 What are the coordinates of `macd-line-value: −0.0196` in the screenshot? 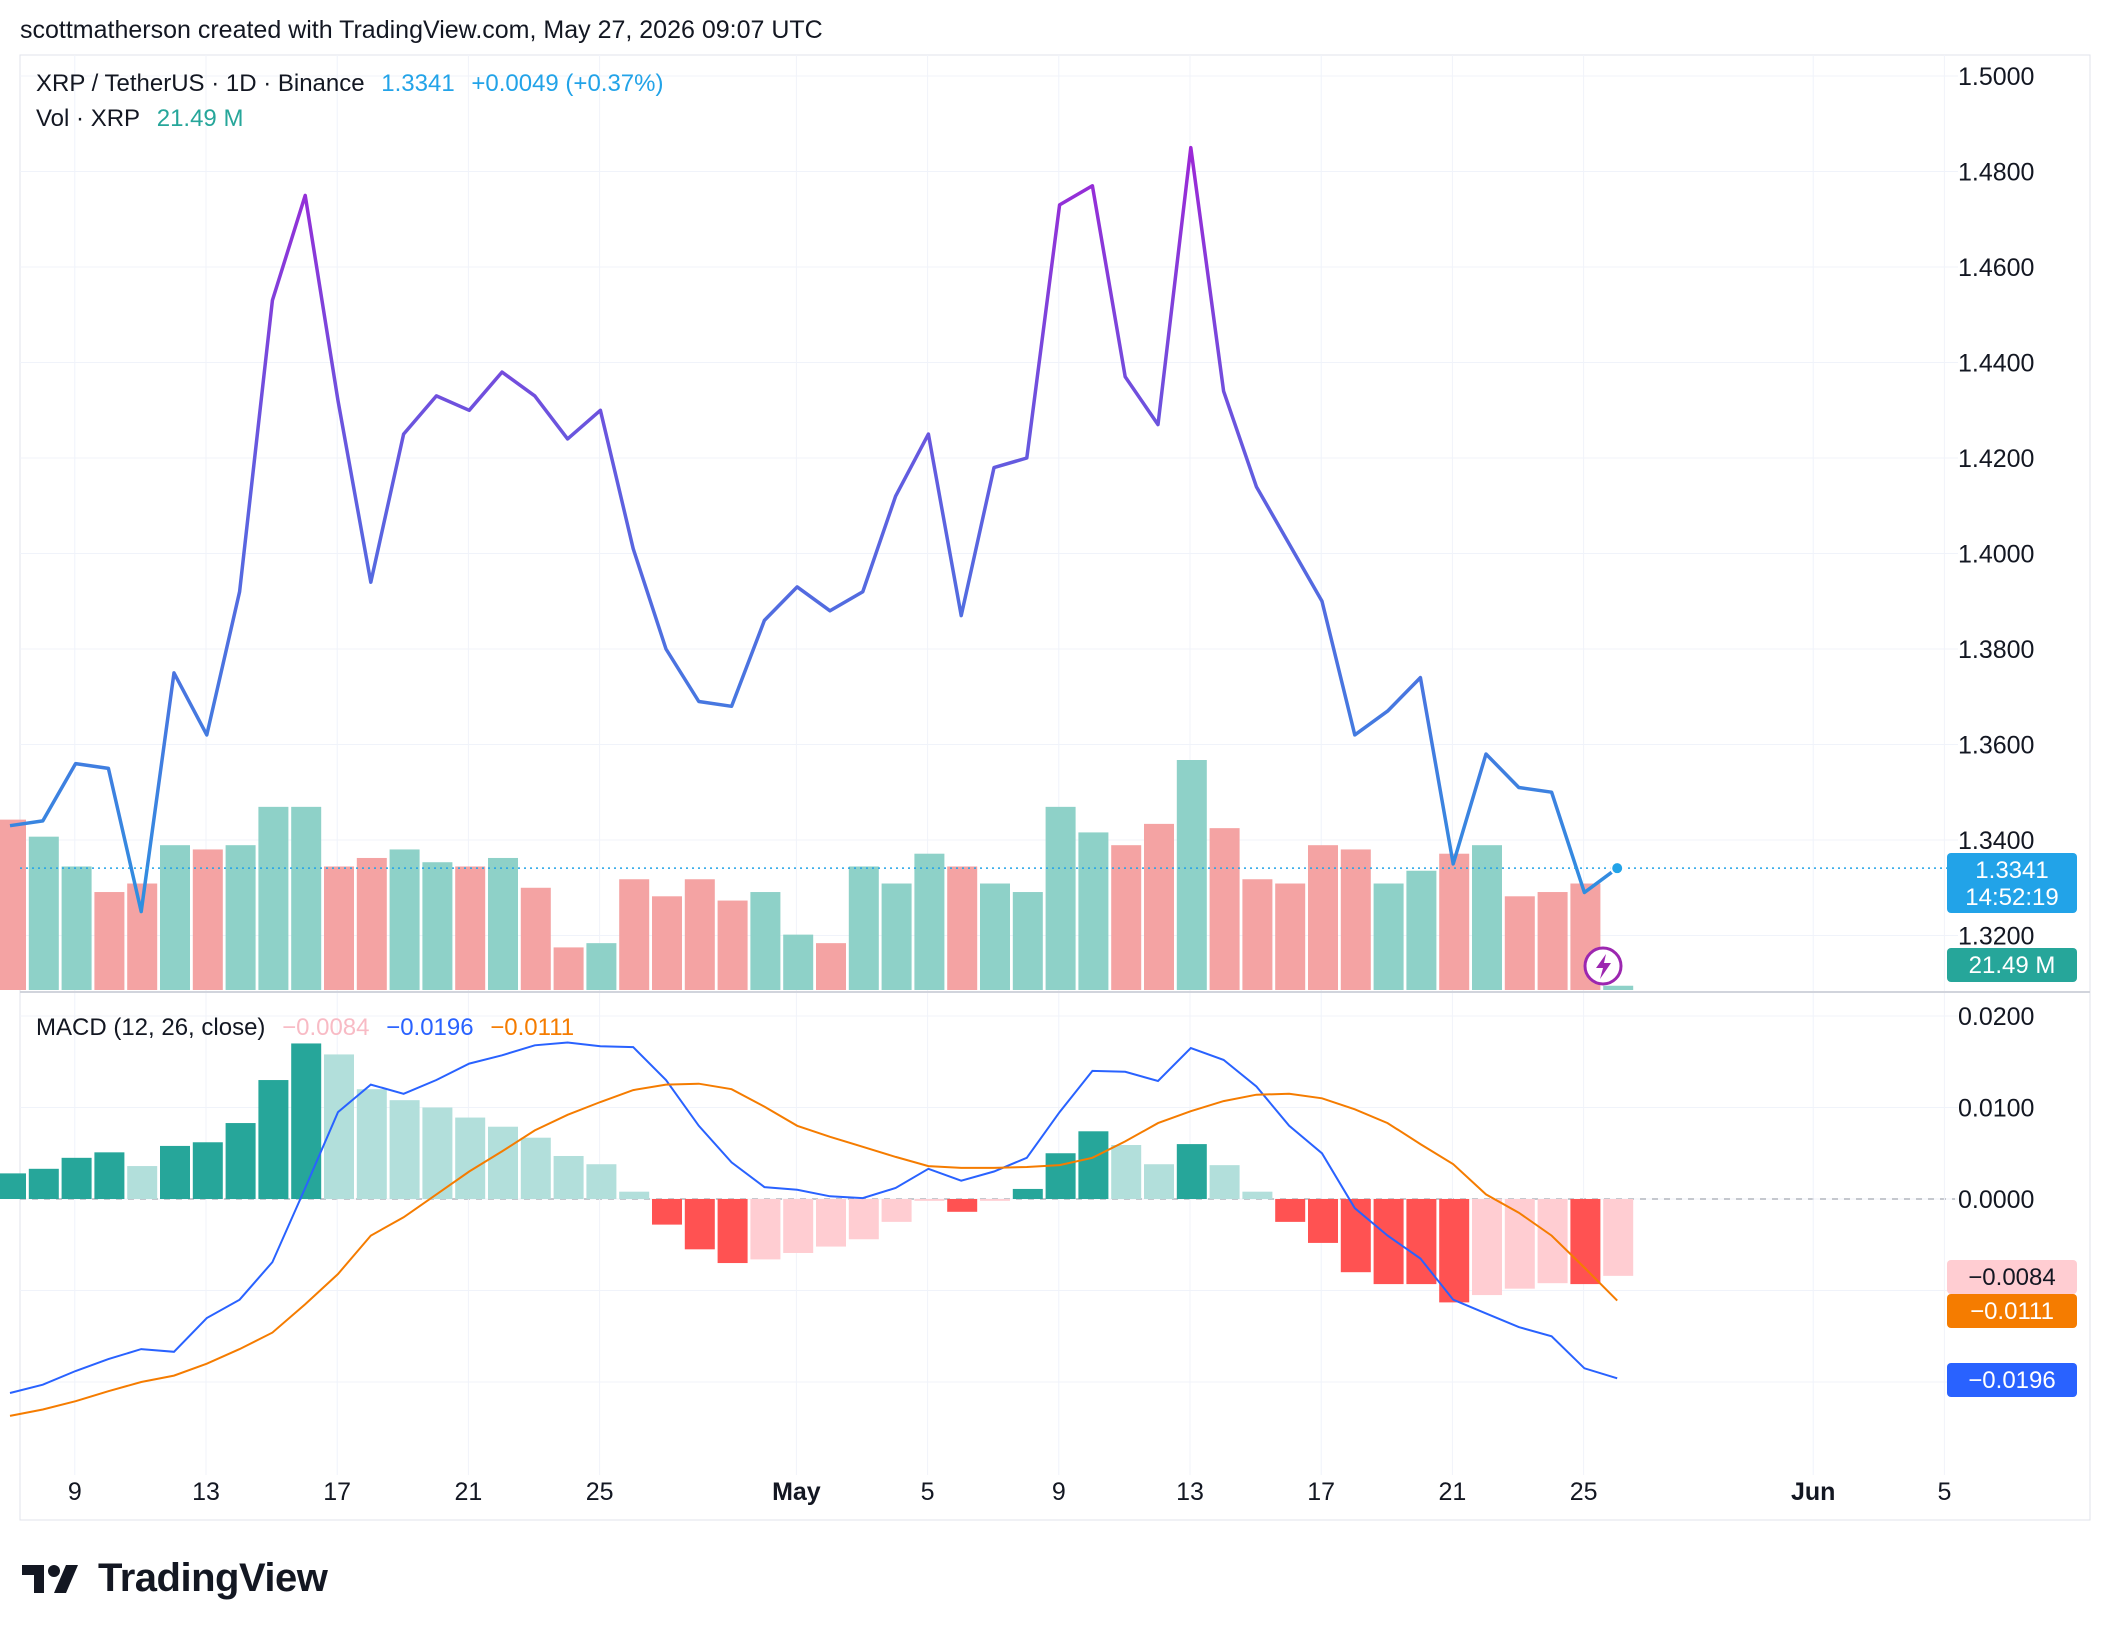 It's located at (430, 1027).